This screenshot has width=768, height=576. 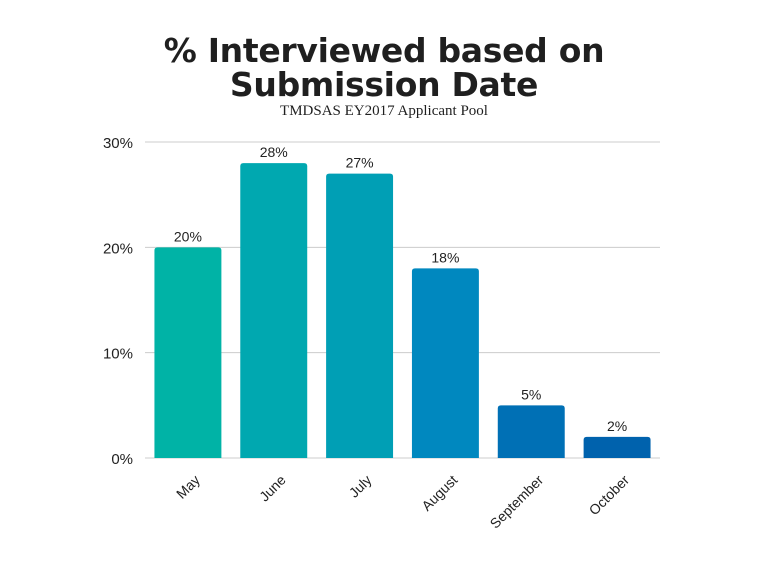 What do you see at coordinates (445, 363) in the screenshot?
I see `bar-august` at bounding box center [445, 363].